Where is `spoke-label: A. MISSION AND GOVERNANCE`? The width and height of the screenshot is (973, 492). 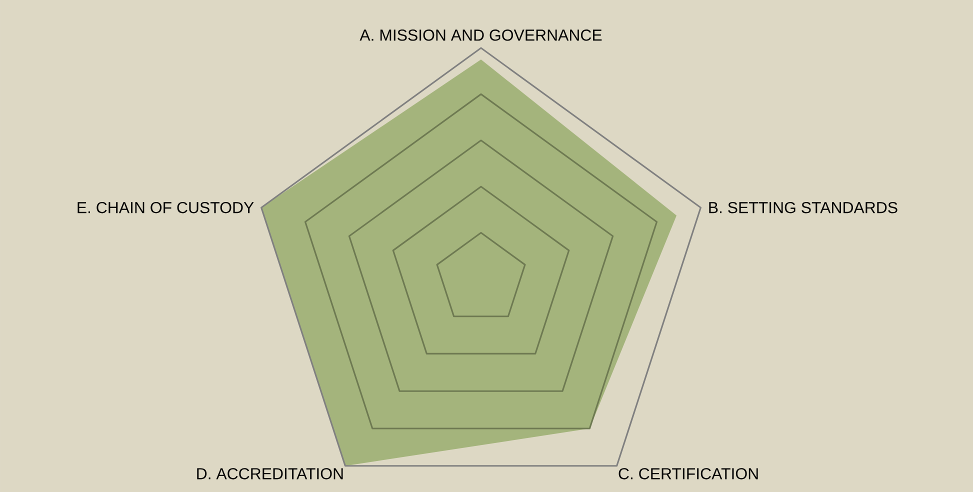 spoke-label: A. MISSION AND GOVERNANCE is located at coordinates (481, 35).